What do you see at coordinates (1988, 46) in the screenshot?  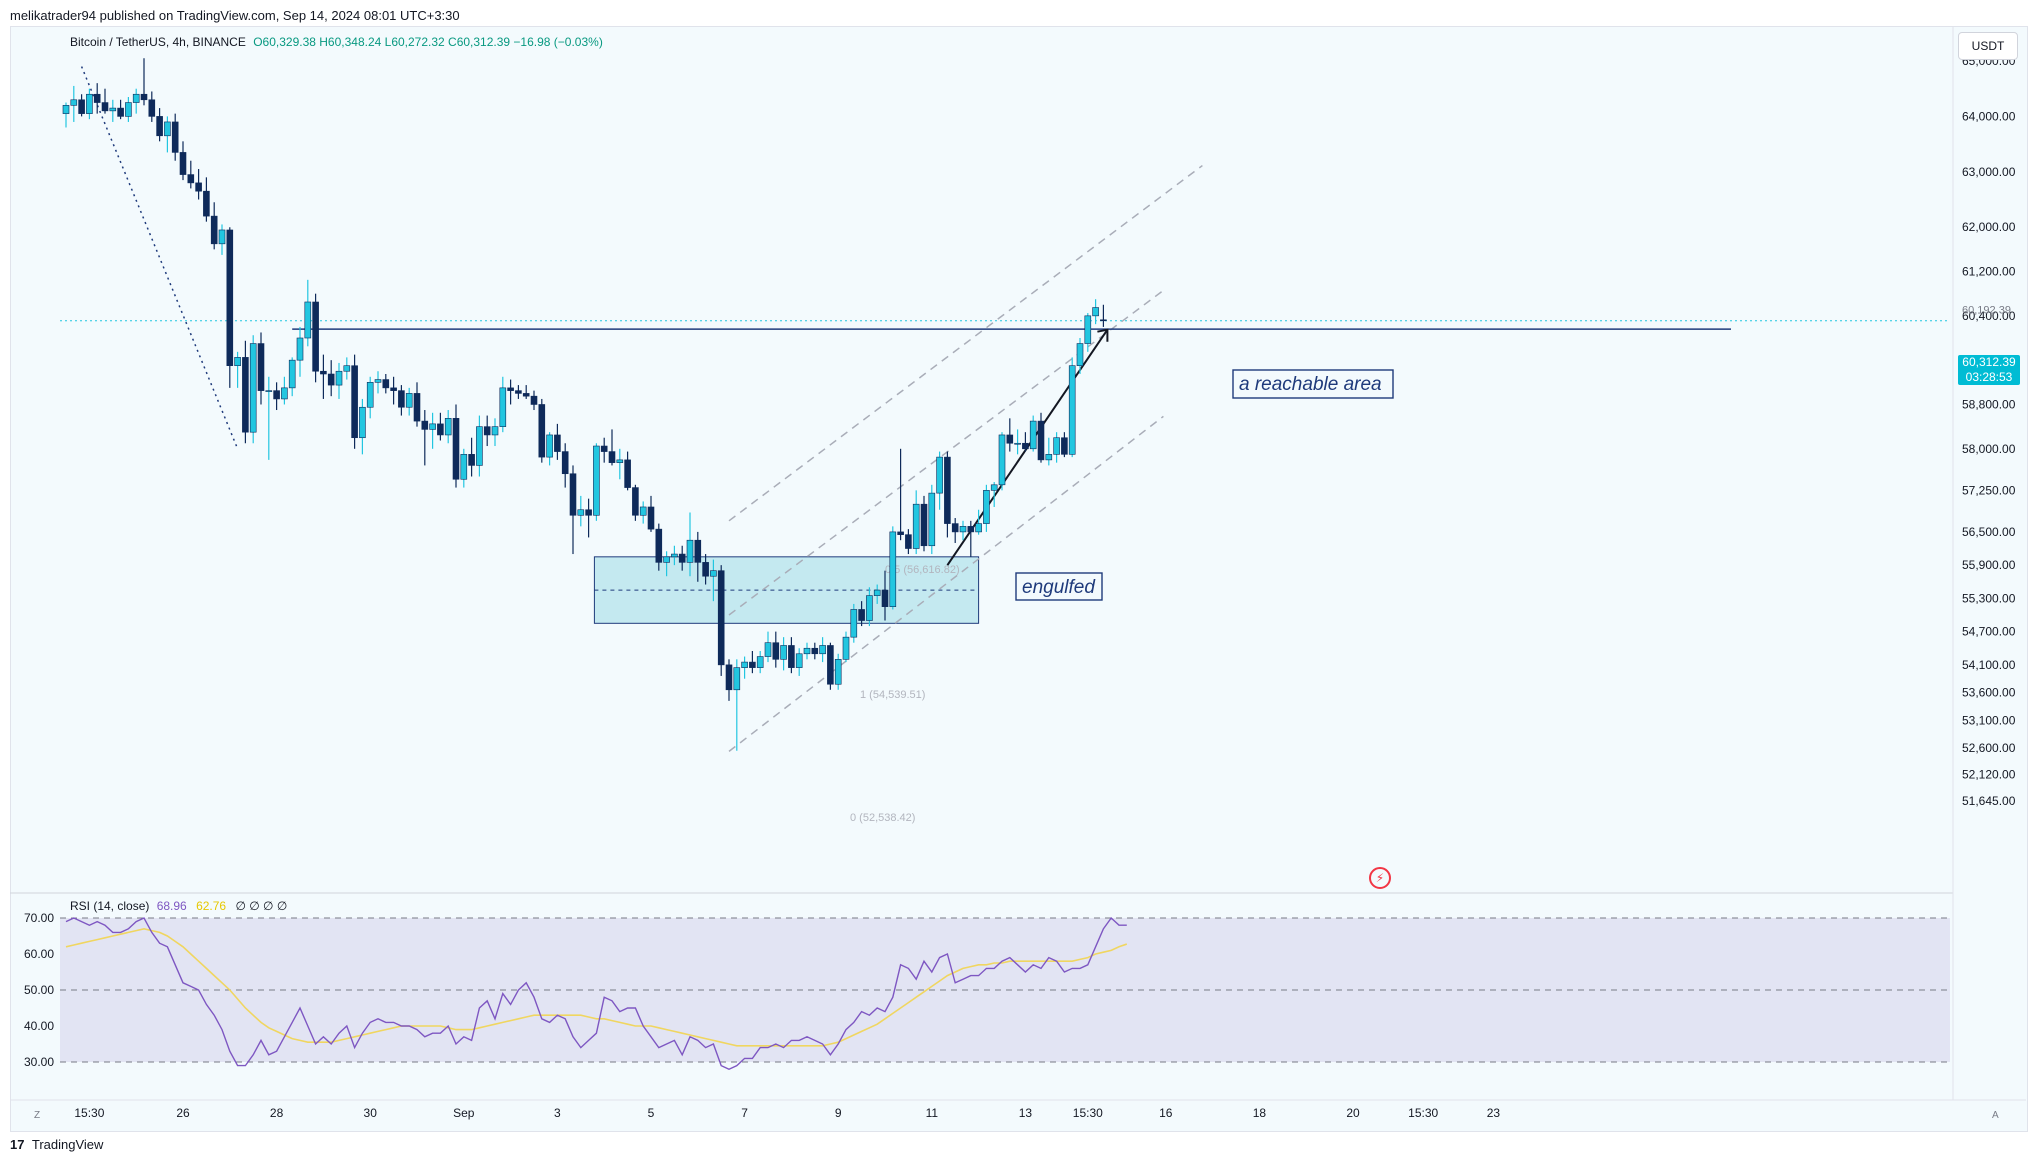 I see `currency-button: USDT` at bounding box center [1988, 46].